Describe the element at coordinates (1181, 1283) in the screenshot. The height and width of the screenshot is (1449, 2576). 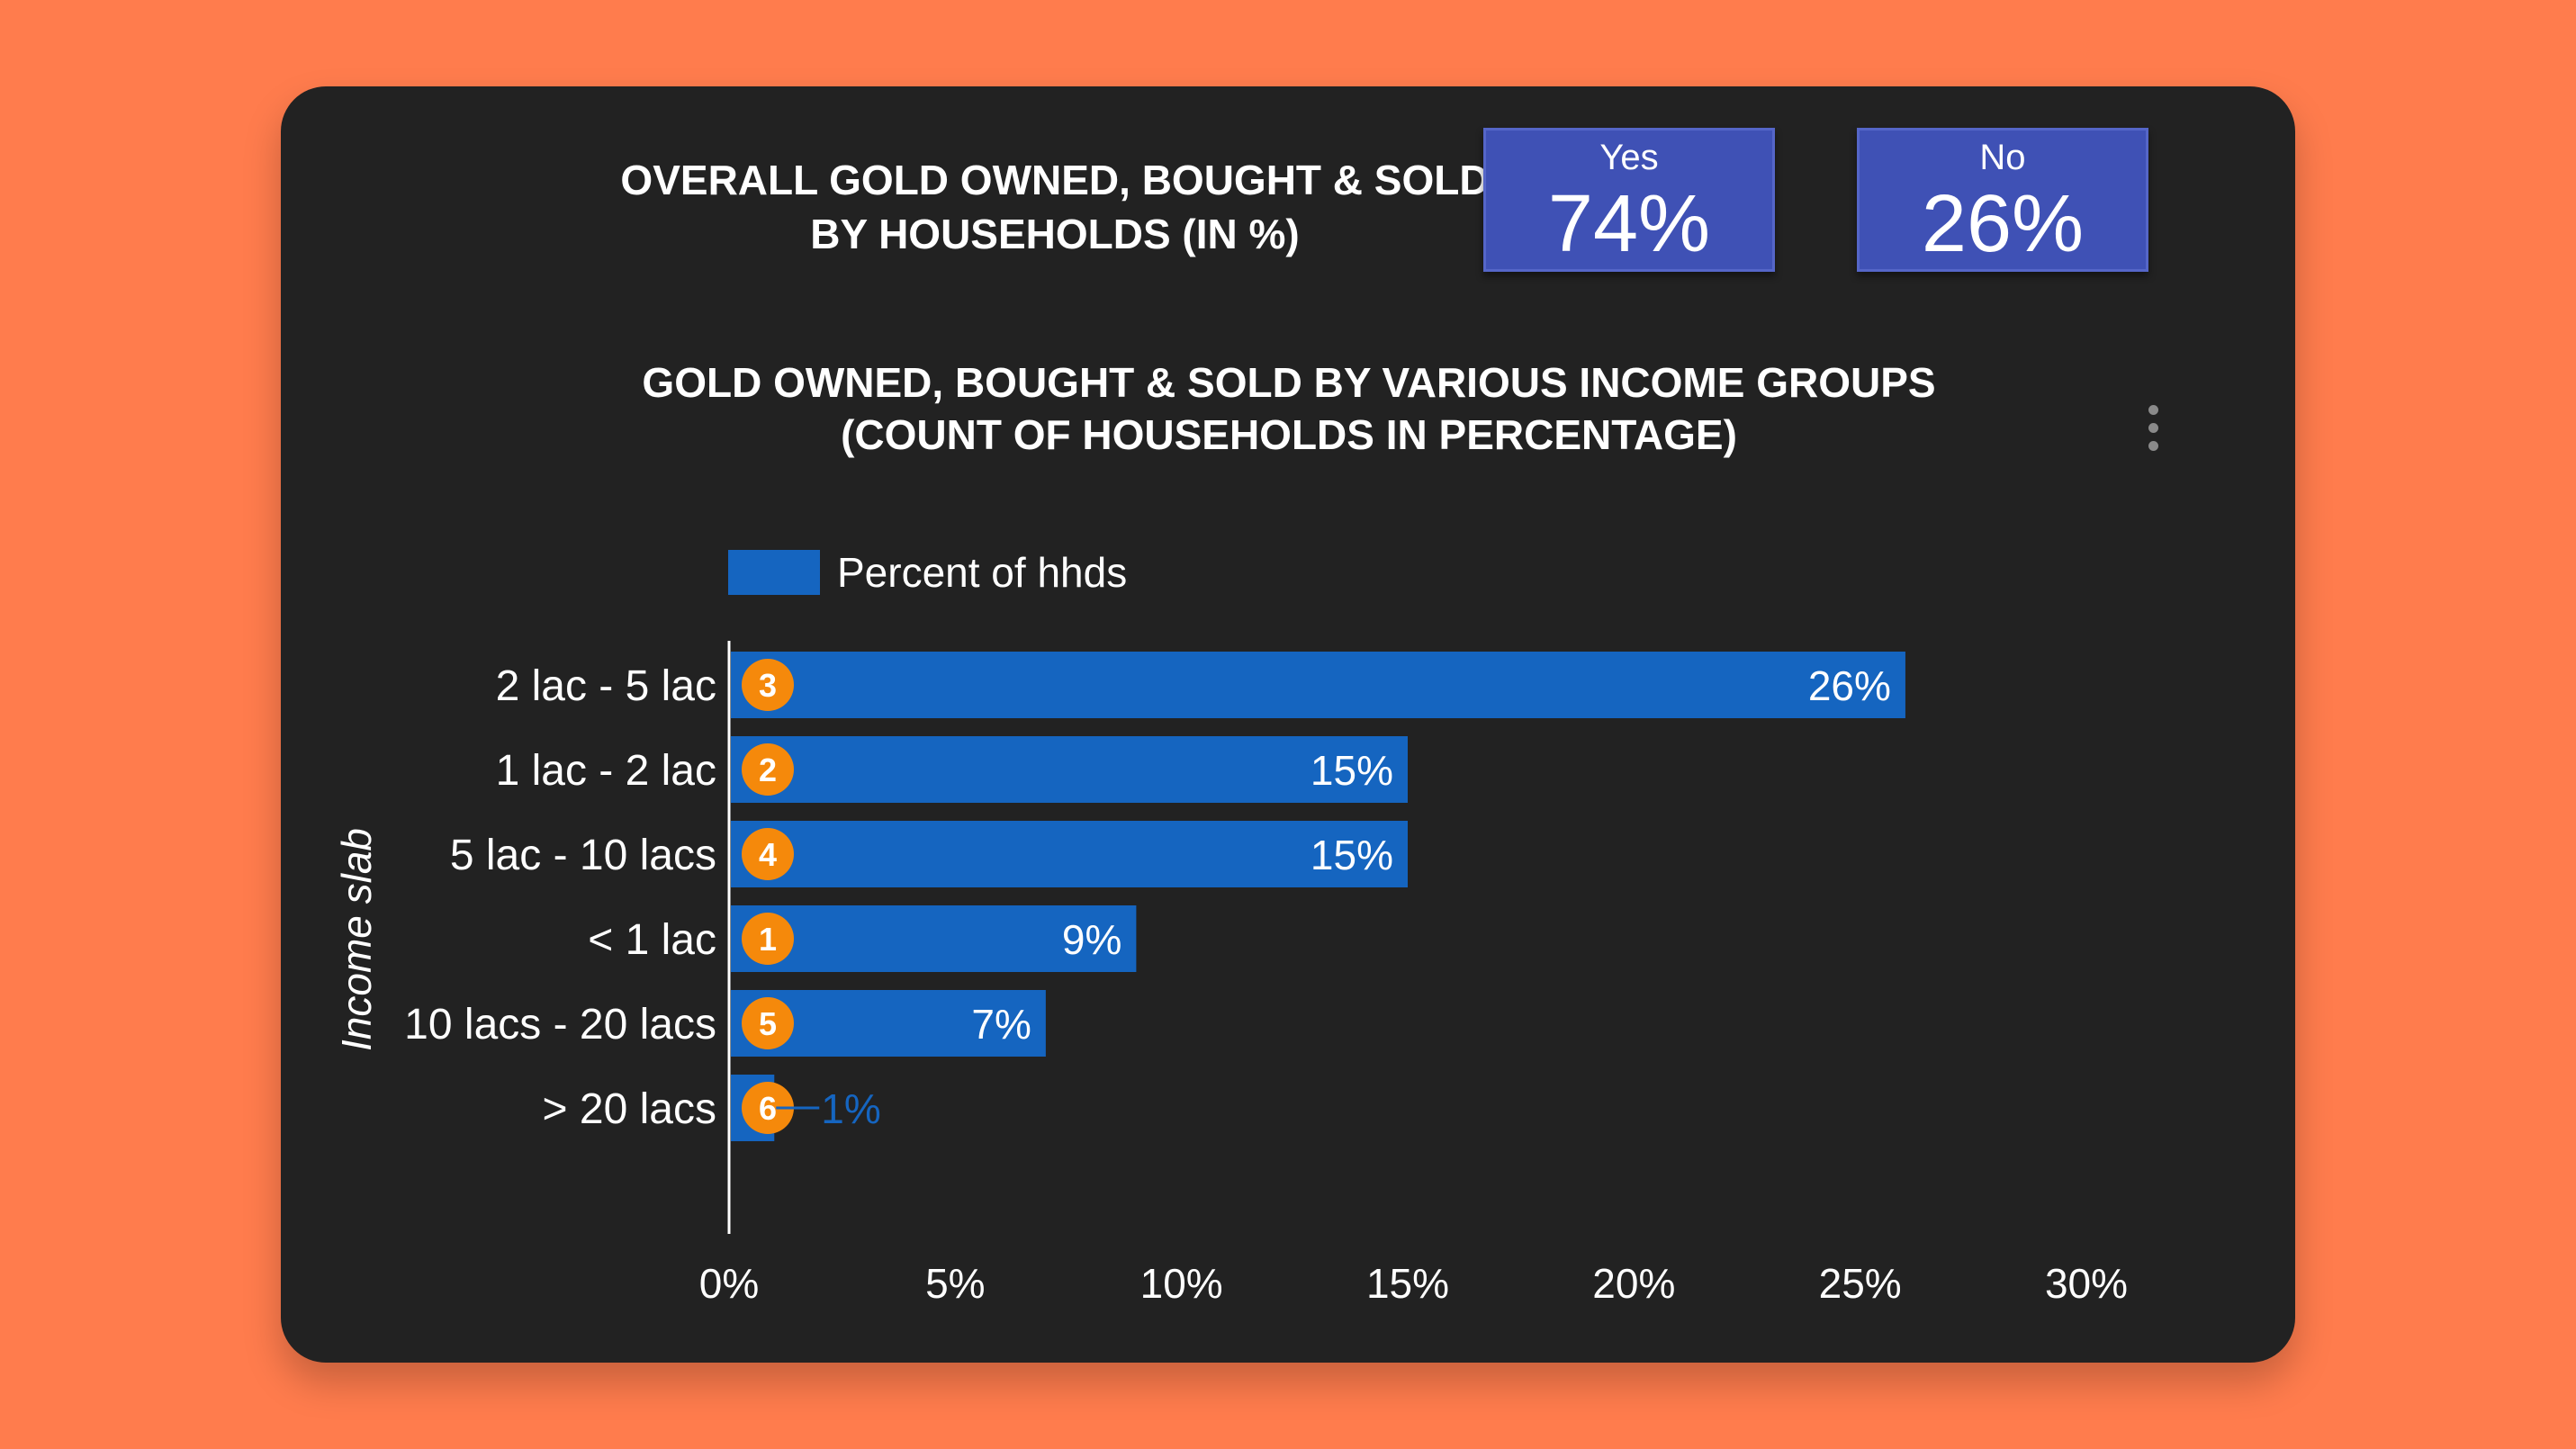
I see `x-tick-label: 10%` at that location.